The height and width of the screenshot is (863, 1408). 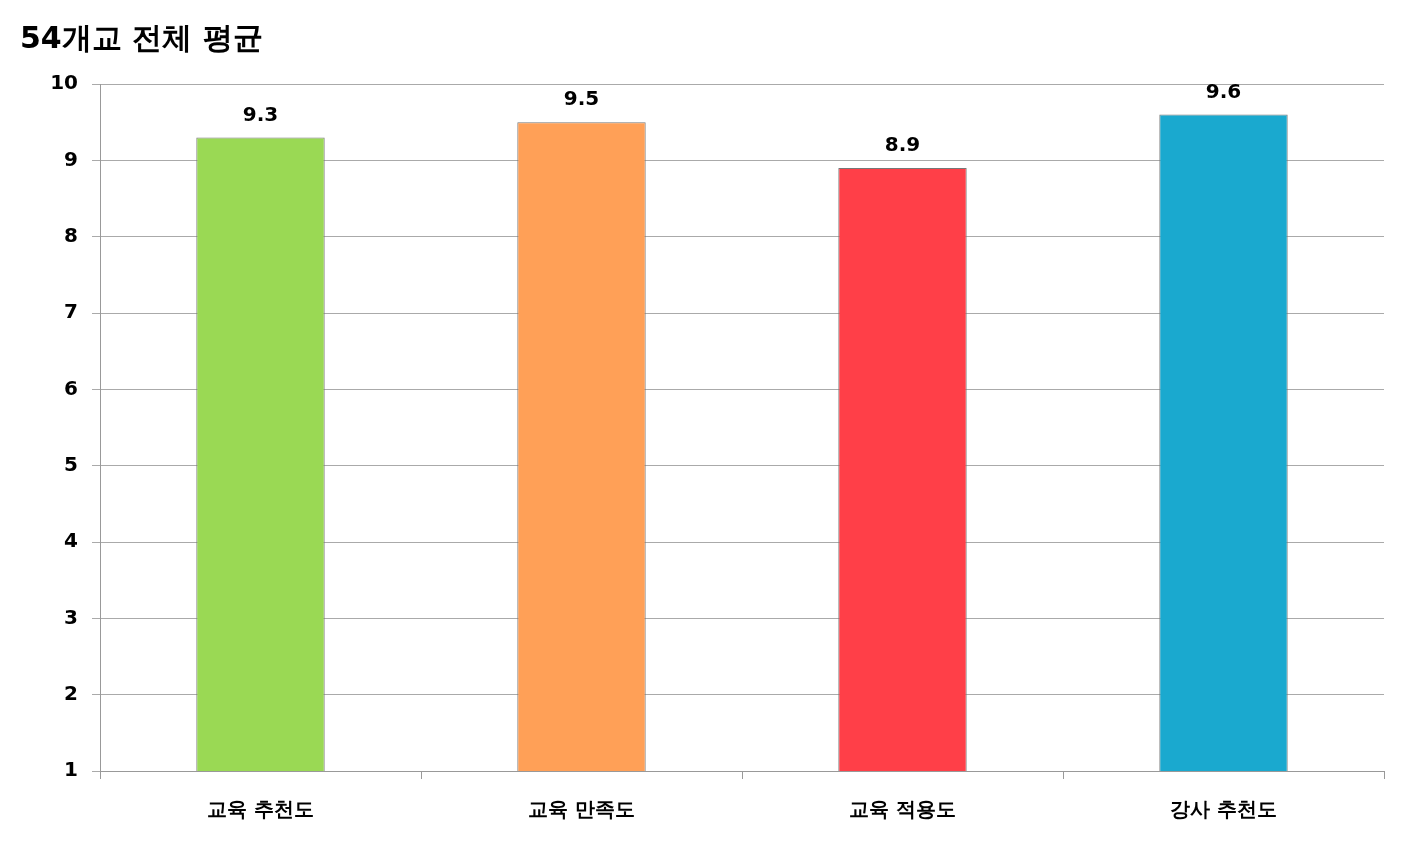 What do you see at coordinates (141, 37) in the screenshot?
I see `chart-title: 54개교 전체 평균` at bounding box center [141, 37].